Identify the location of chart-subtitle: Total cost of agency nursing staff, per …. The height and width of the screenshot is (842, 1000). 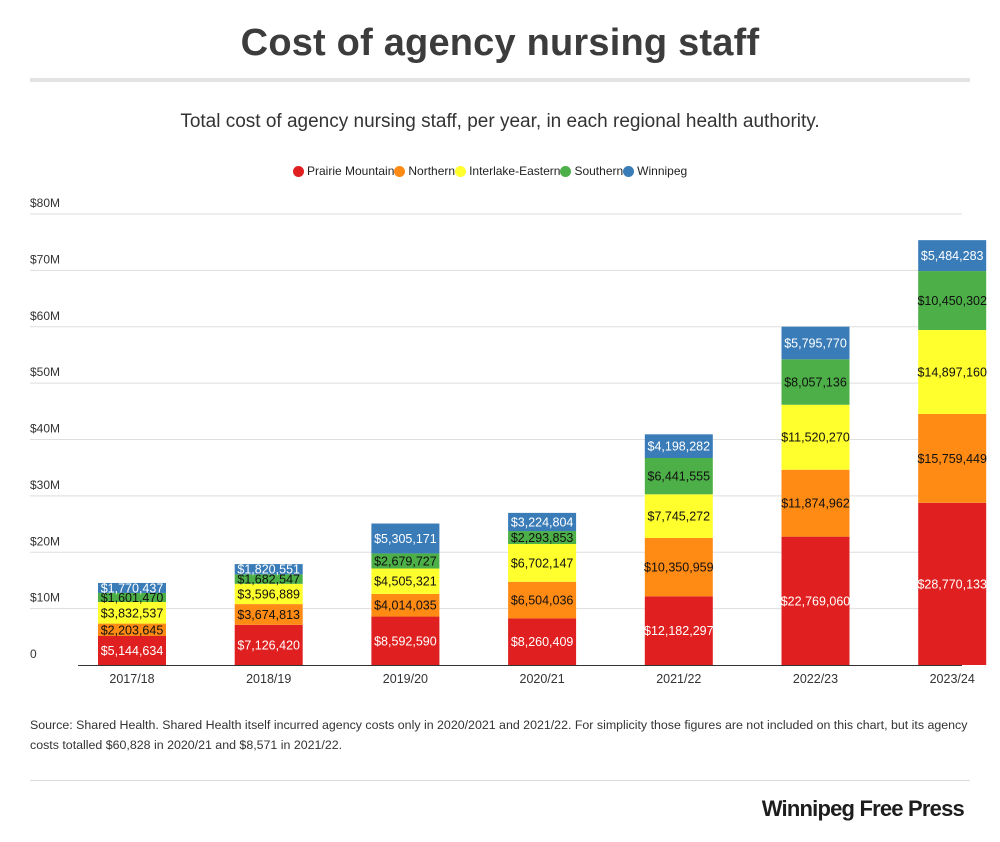
(500, 121).